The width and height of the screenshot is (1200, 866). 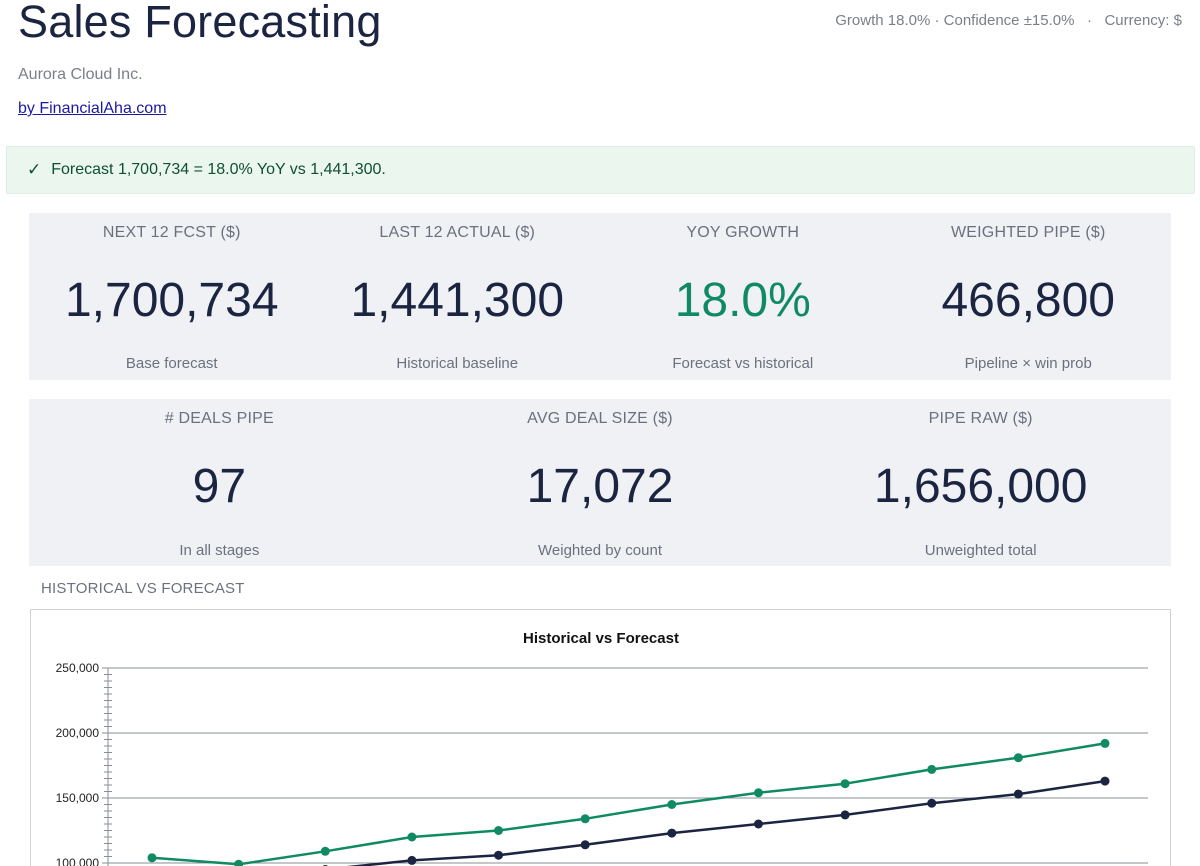 I want to click on kpi-caption: Weighted by count, so click(x=600, y=550).